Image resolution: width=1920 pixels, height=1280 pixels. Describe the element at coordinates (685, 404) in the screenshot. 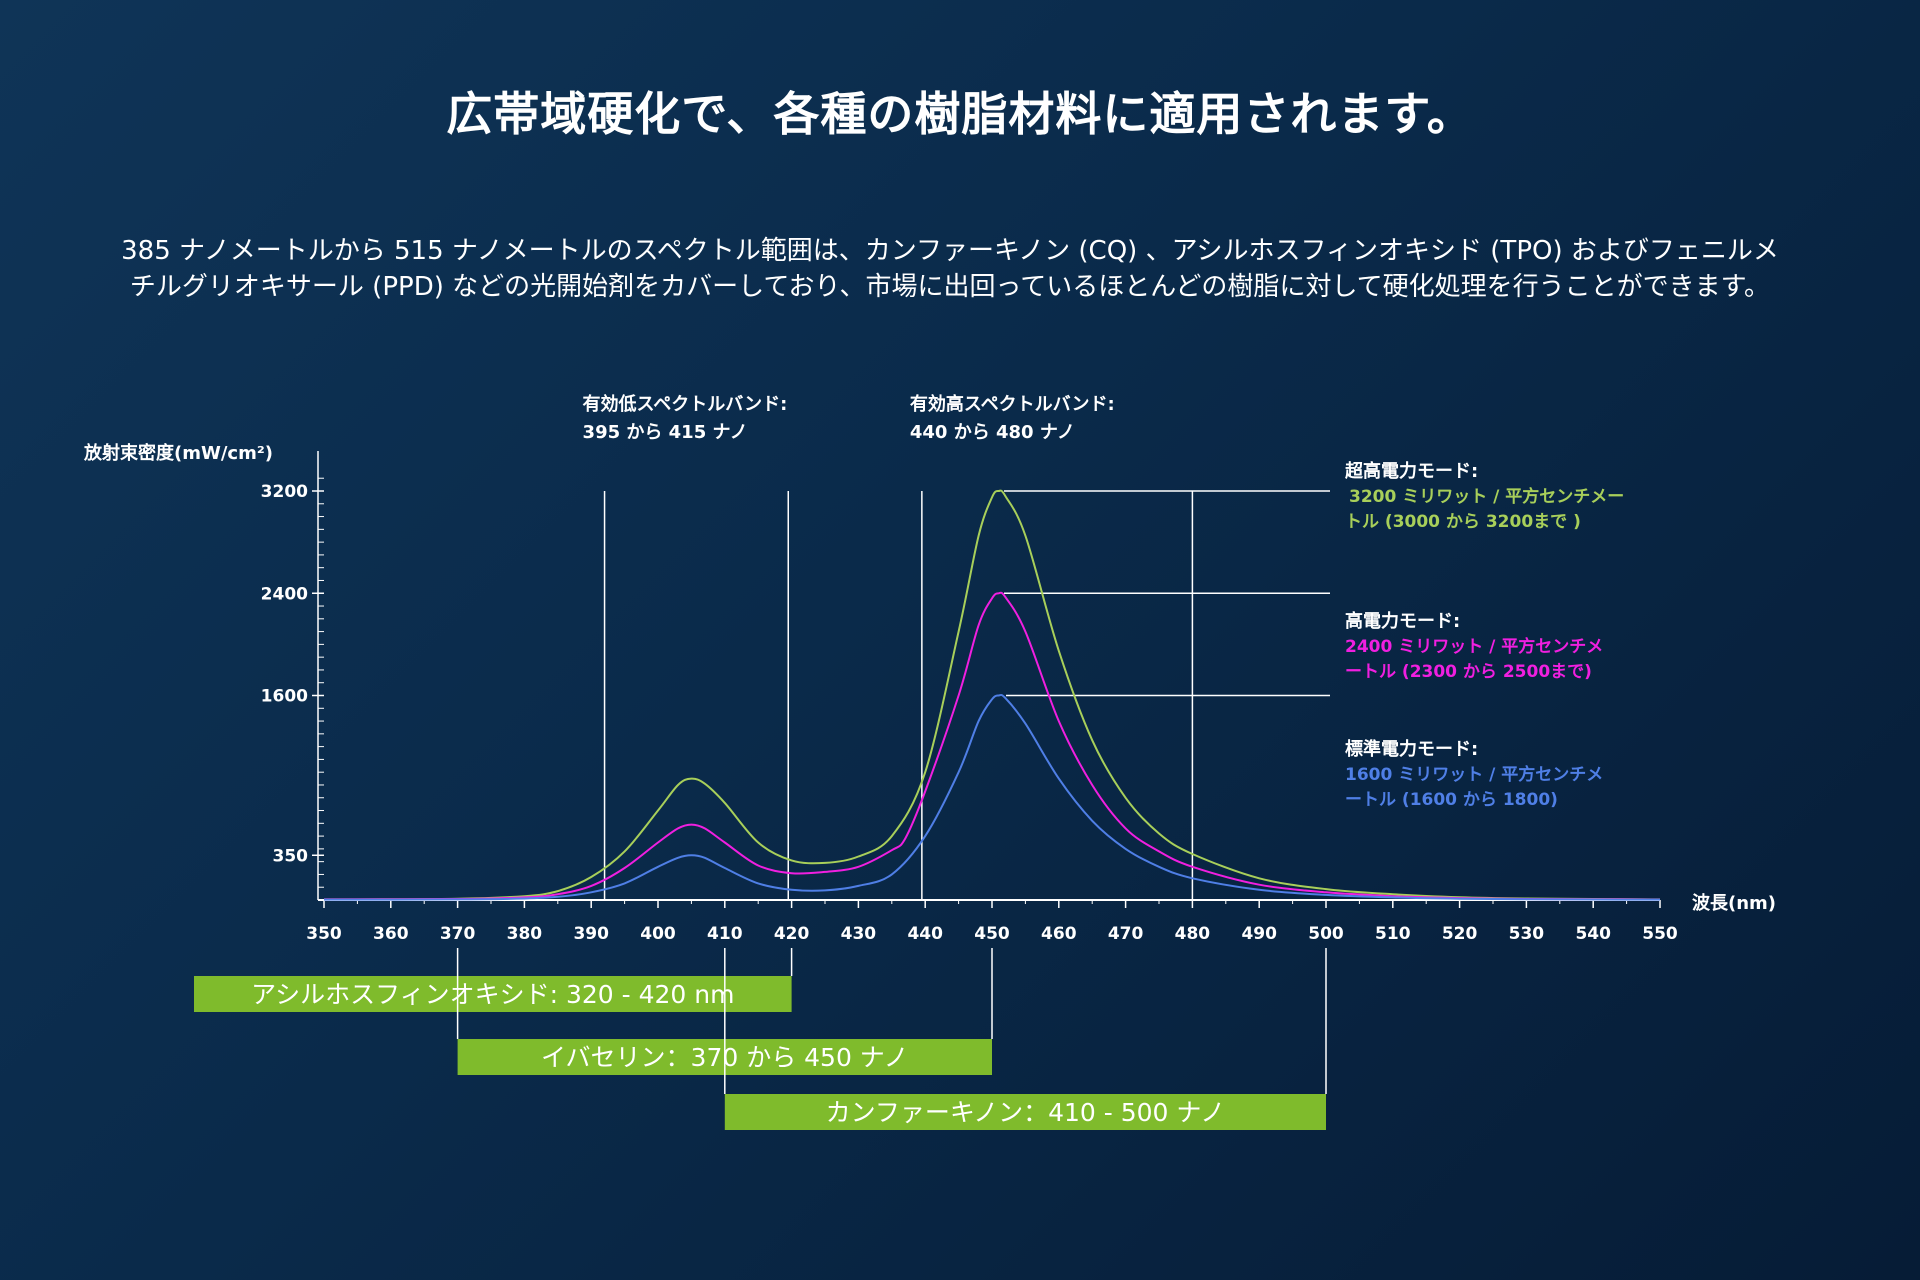

I see `band-annotation-title: 有効低スペクトルバンド:` at that location.